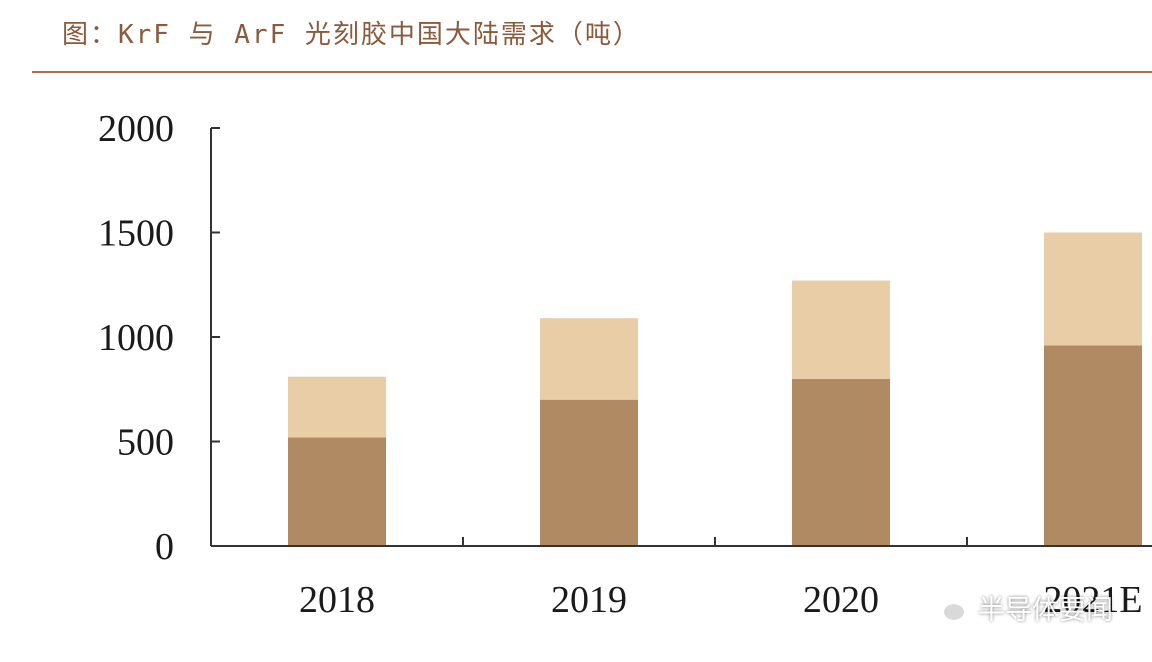 This screenshot has height=662, width=1152. I want to click on y-tick-label-500: 500, so click(145, 443).